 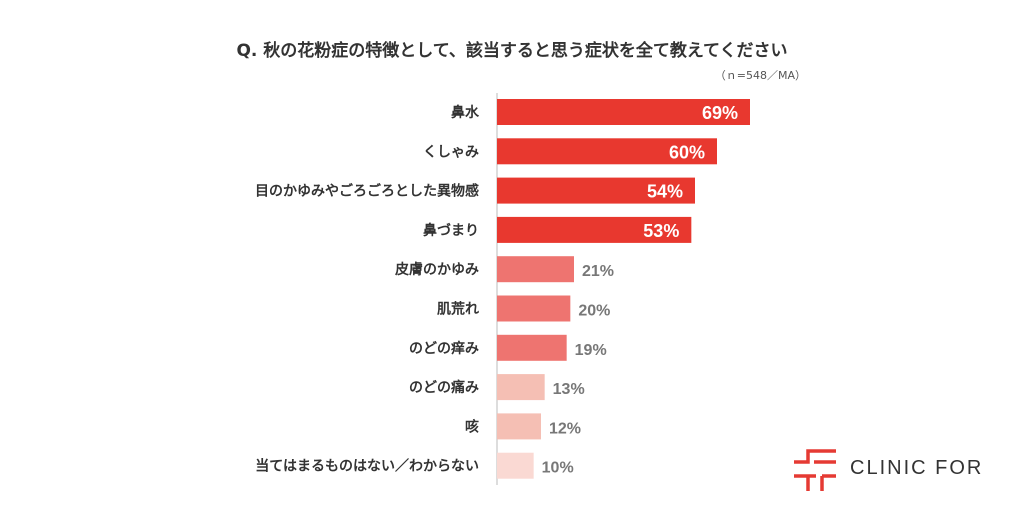 What do you see at coordinates (444, 387) in the screenshot?
I see `category-label: のどの痛み` at bounding box center [444, 387].